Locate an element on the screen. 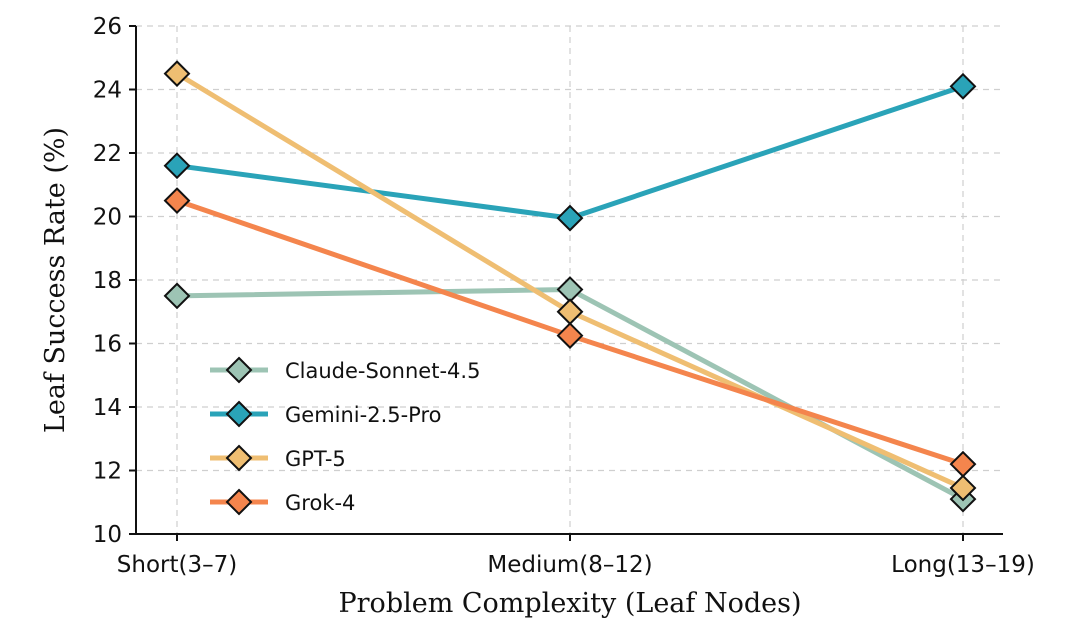 Image resolution: width=1080 pixels, height=631 pixels. y-axis-title: Leaf Success Rate (%) is located at coordinates (55, 280).